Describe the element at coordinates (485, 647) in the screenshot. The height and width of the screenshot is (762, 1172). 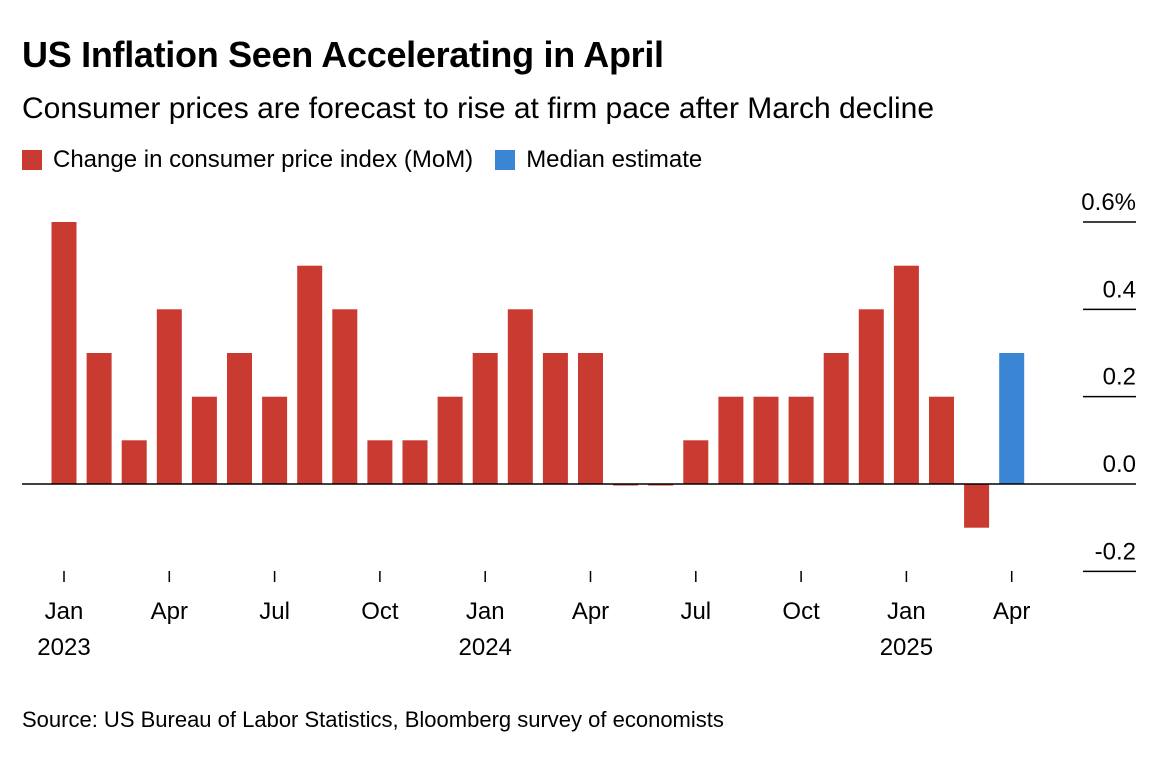
I see `x-year-label: 2024` at that location.